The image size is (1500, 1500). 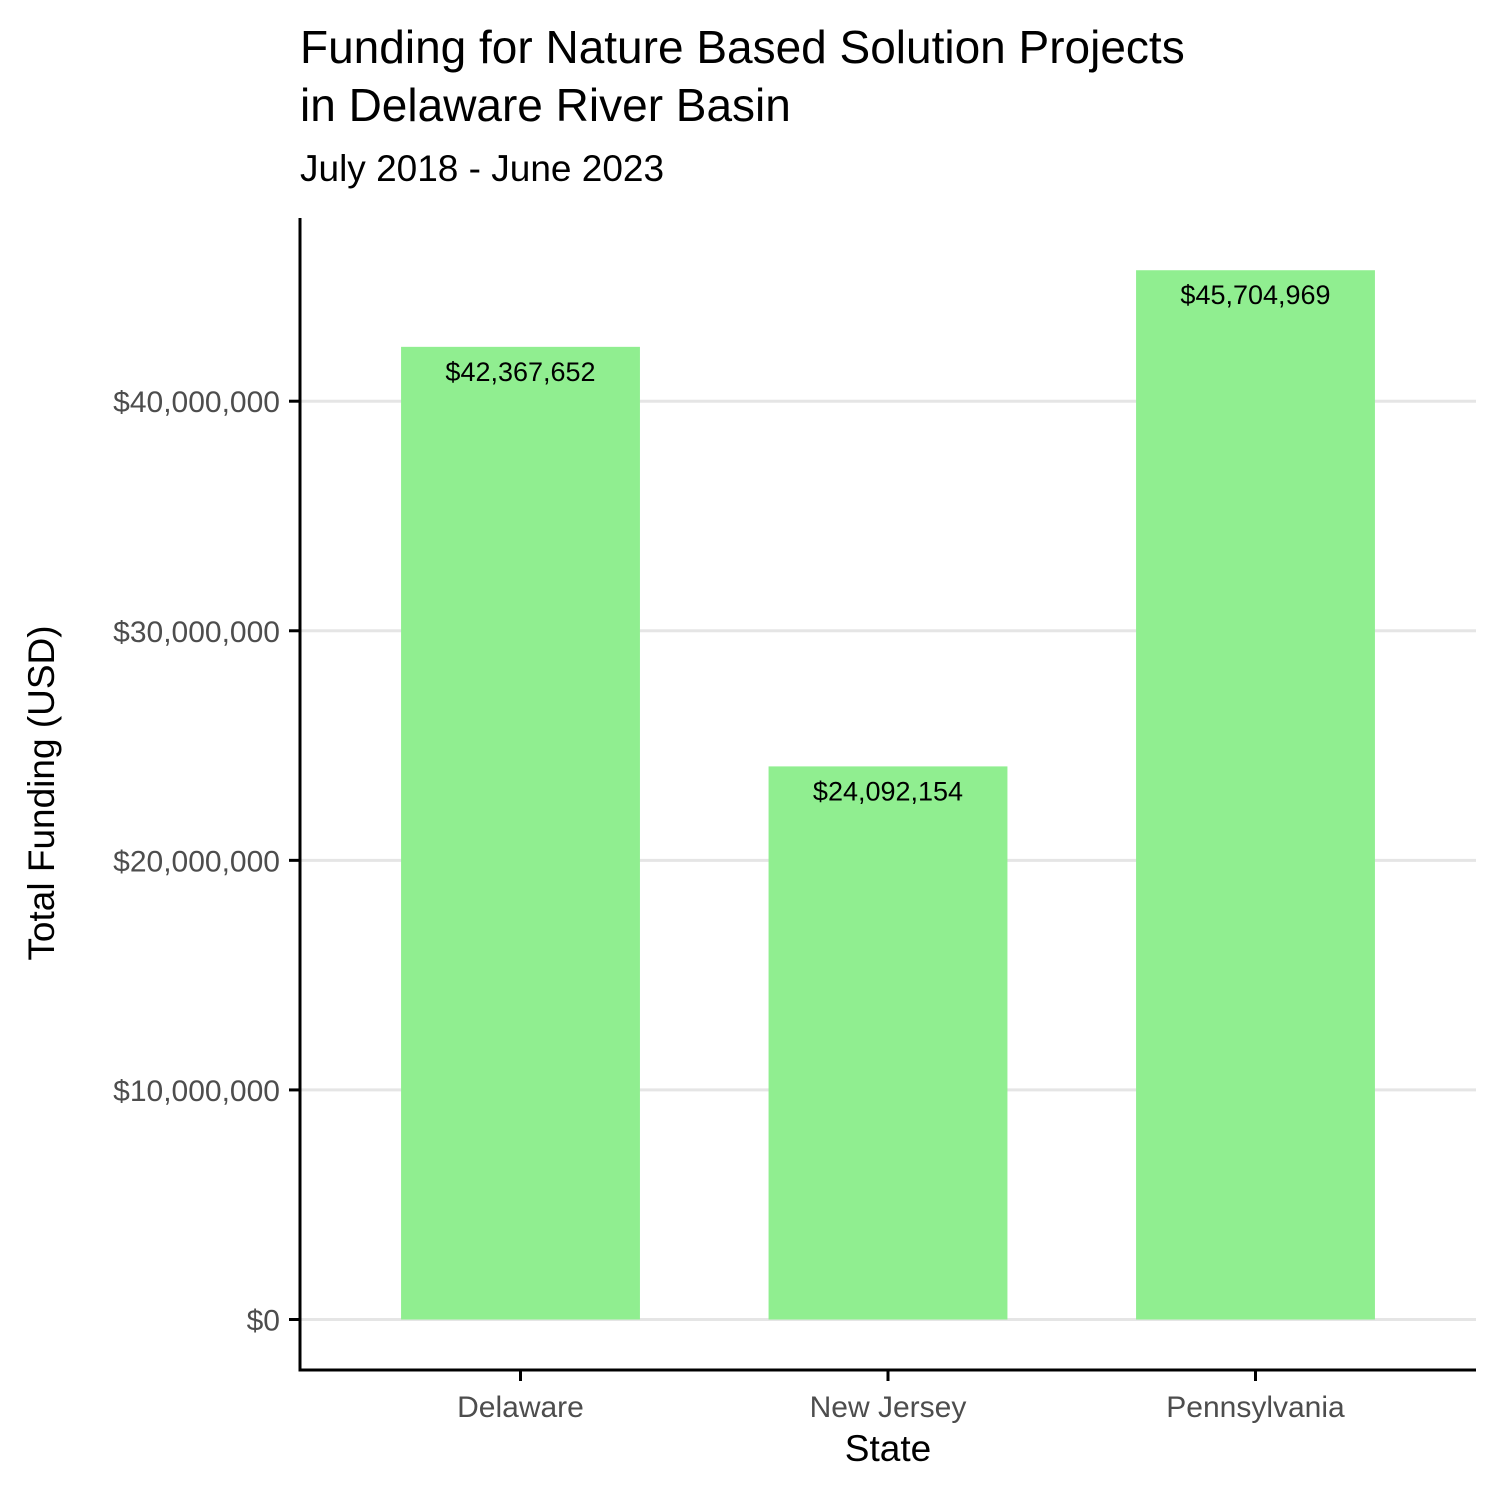 I want to click on chart-subtitle: July 2018 - June 2023, so click(x=482, y=168).